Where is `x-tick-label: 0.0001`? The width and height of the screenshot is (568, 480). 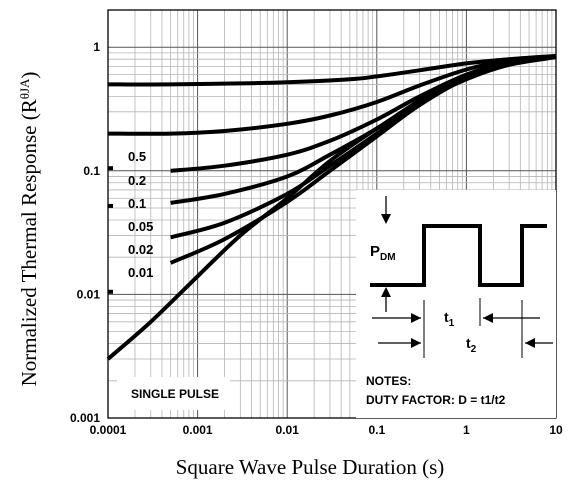 x-tick-label: 0.0001 is located at coordinates (108, 430).